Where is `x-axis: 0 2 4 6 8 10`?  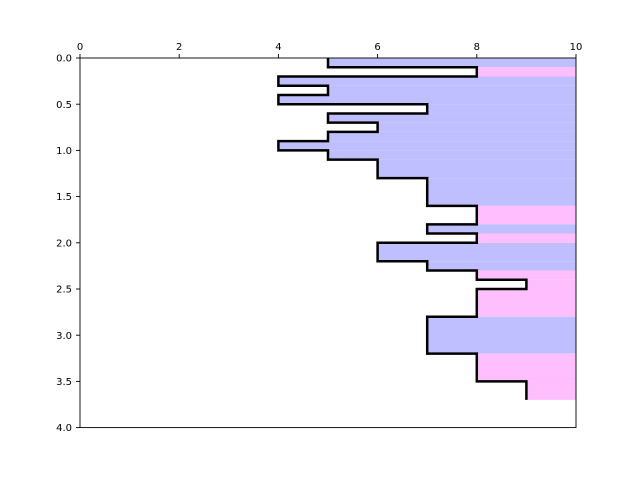 x-axis: 0 2 4 6 8 10 is located at coordinates (330, 50).